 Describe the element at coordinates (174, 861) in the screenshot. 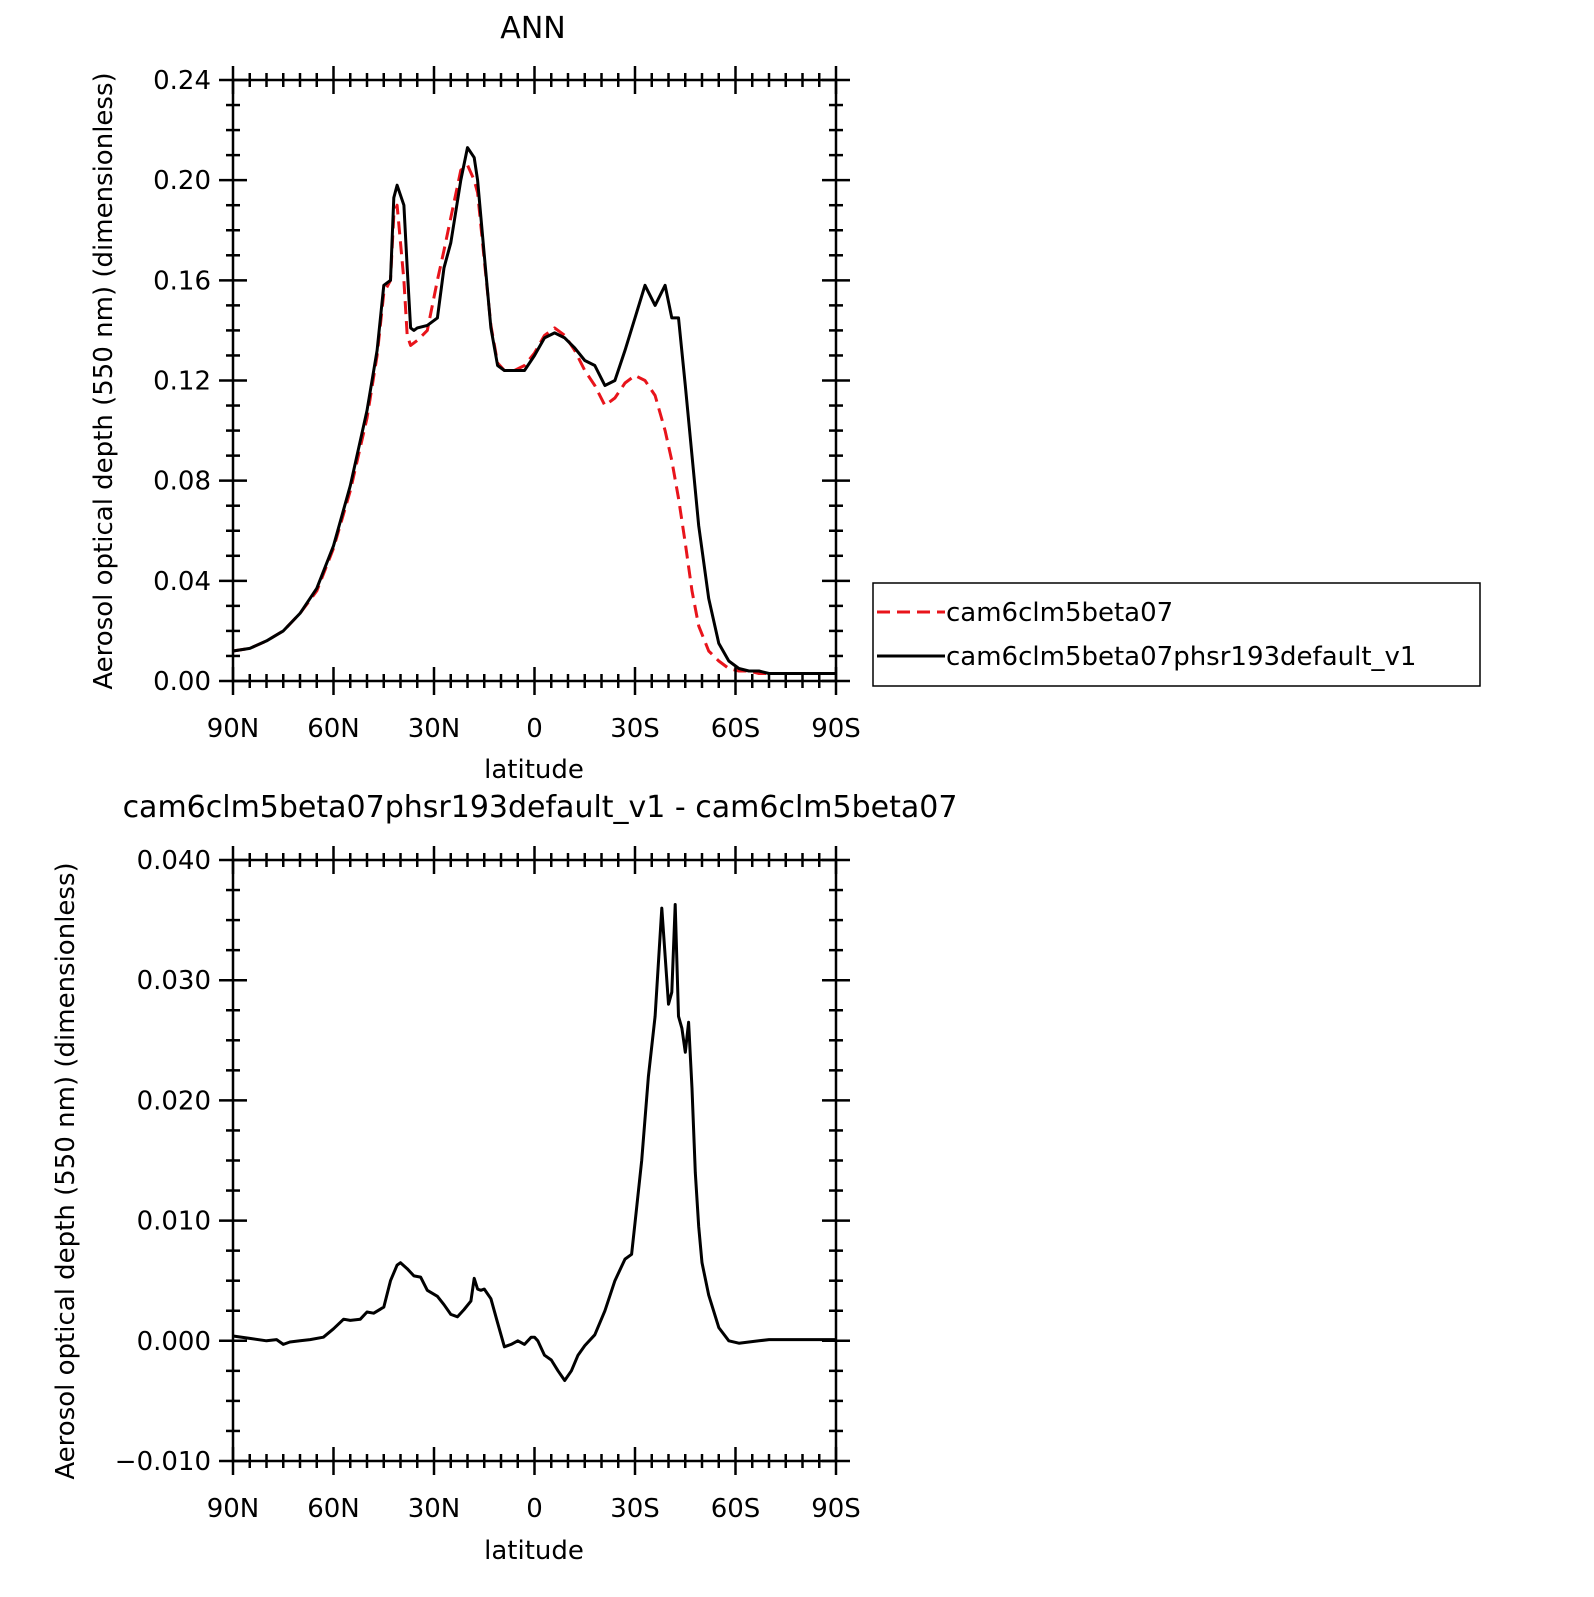

I see `y-tick-label: 0.040` at that location.